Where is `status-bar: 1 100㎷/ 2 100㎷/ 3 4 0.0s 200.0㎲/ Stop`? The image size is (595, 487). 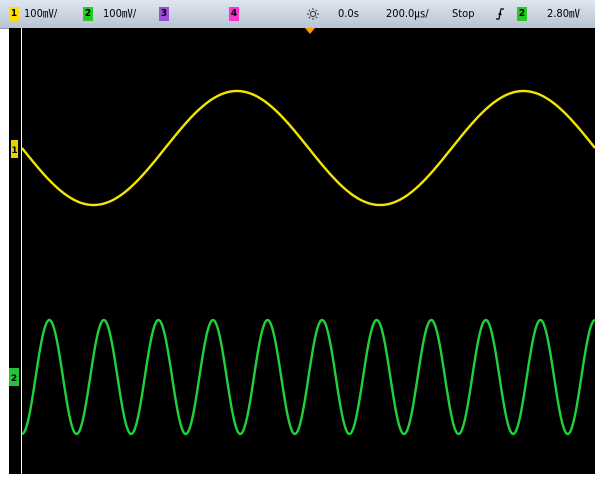 status-bar: 1 100㎷/ 2 100㎷/ 3 4 0.0s 200.0㎲/ Stop is located at coordinates (297, 14).